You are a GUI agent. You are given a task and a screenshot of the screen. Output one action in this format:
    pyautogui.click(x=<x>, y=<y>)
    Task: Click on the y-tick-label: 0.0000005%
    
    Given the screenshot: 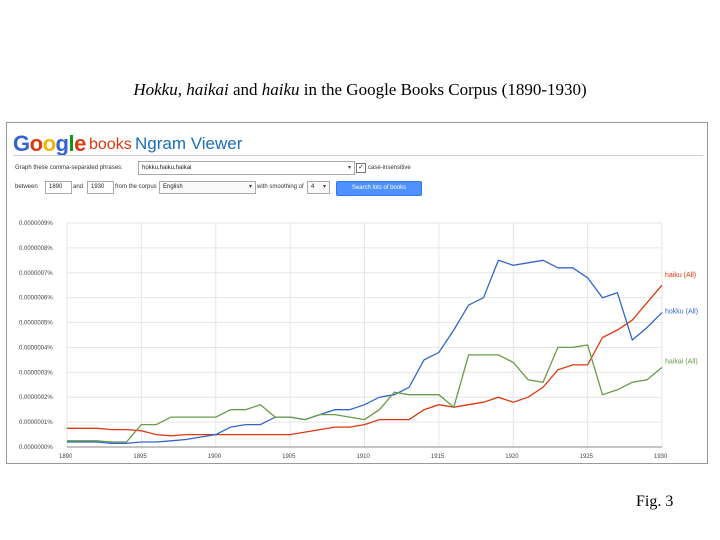 What is the action you would take?
    pyautogui.click(x=36, y=324)
    